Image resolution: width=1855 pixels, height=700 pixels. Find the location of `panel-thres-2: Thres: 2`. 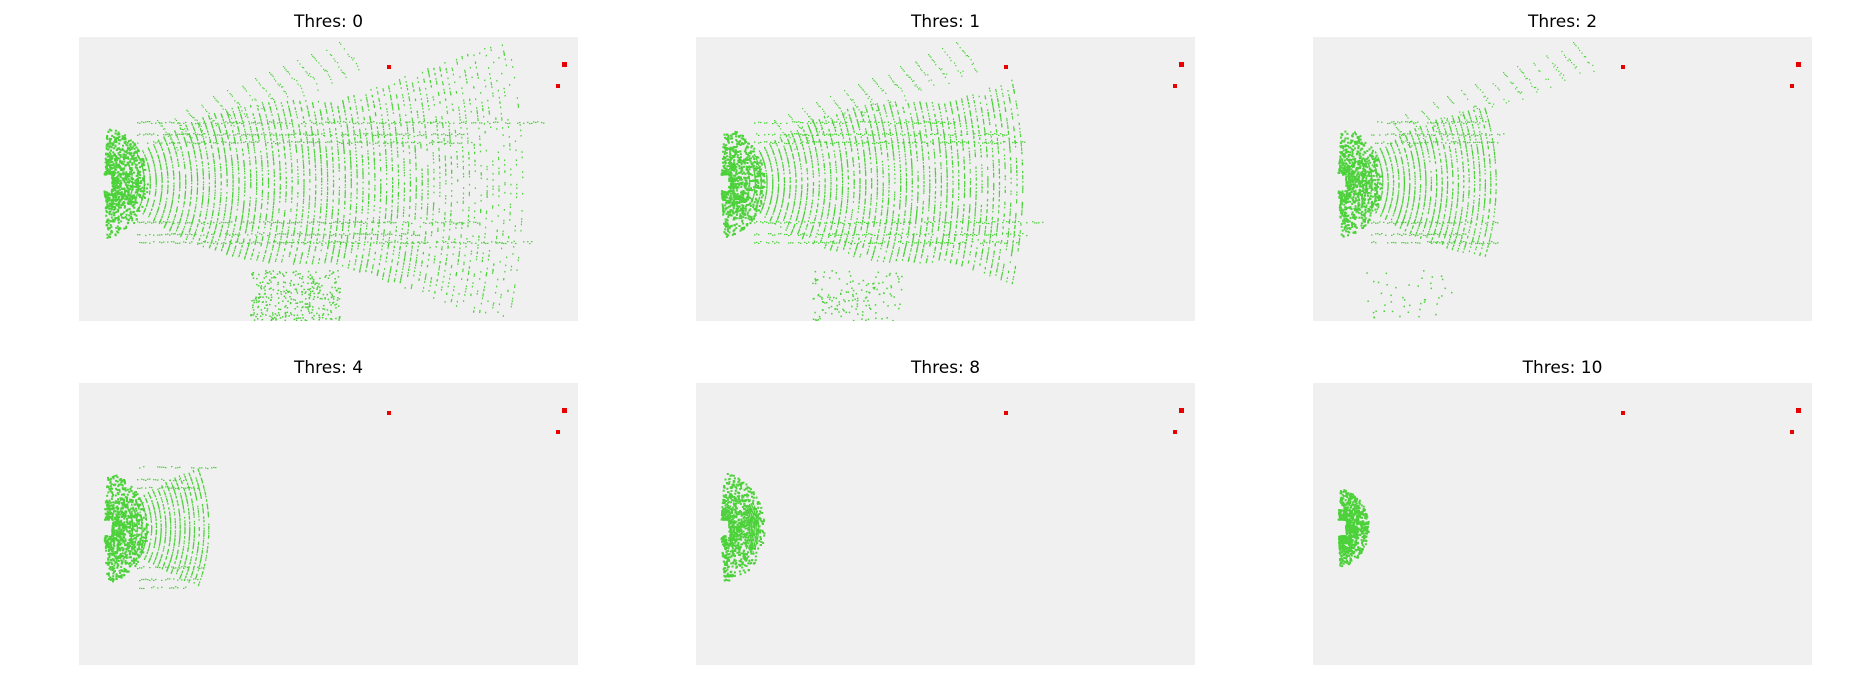

panel-thres-2: Thres: 2 is located at coordinates (1562, 166).